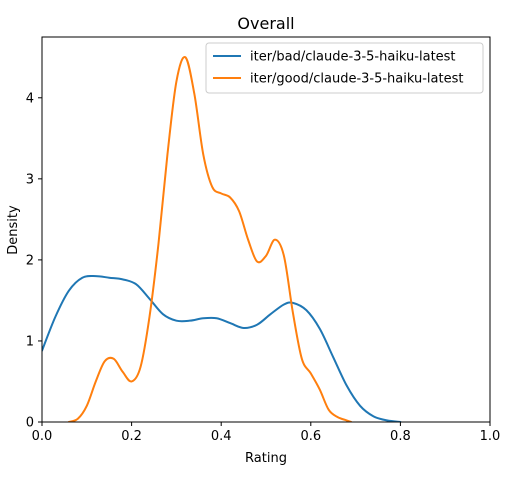 This screenshot has width=511, height=480. I want to click on legend-box, so click(344, 68).